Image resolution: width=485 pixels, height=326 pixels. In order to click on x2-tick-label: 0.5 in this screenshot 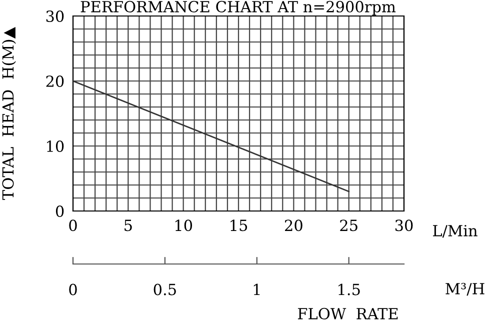, I will do `click(165, 290)`.